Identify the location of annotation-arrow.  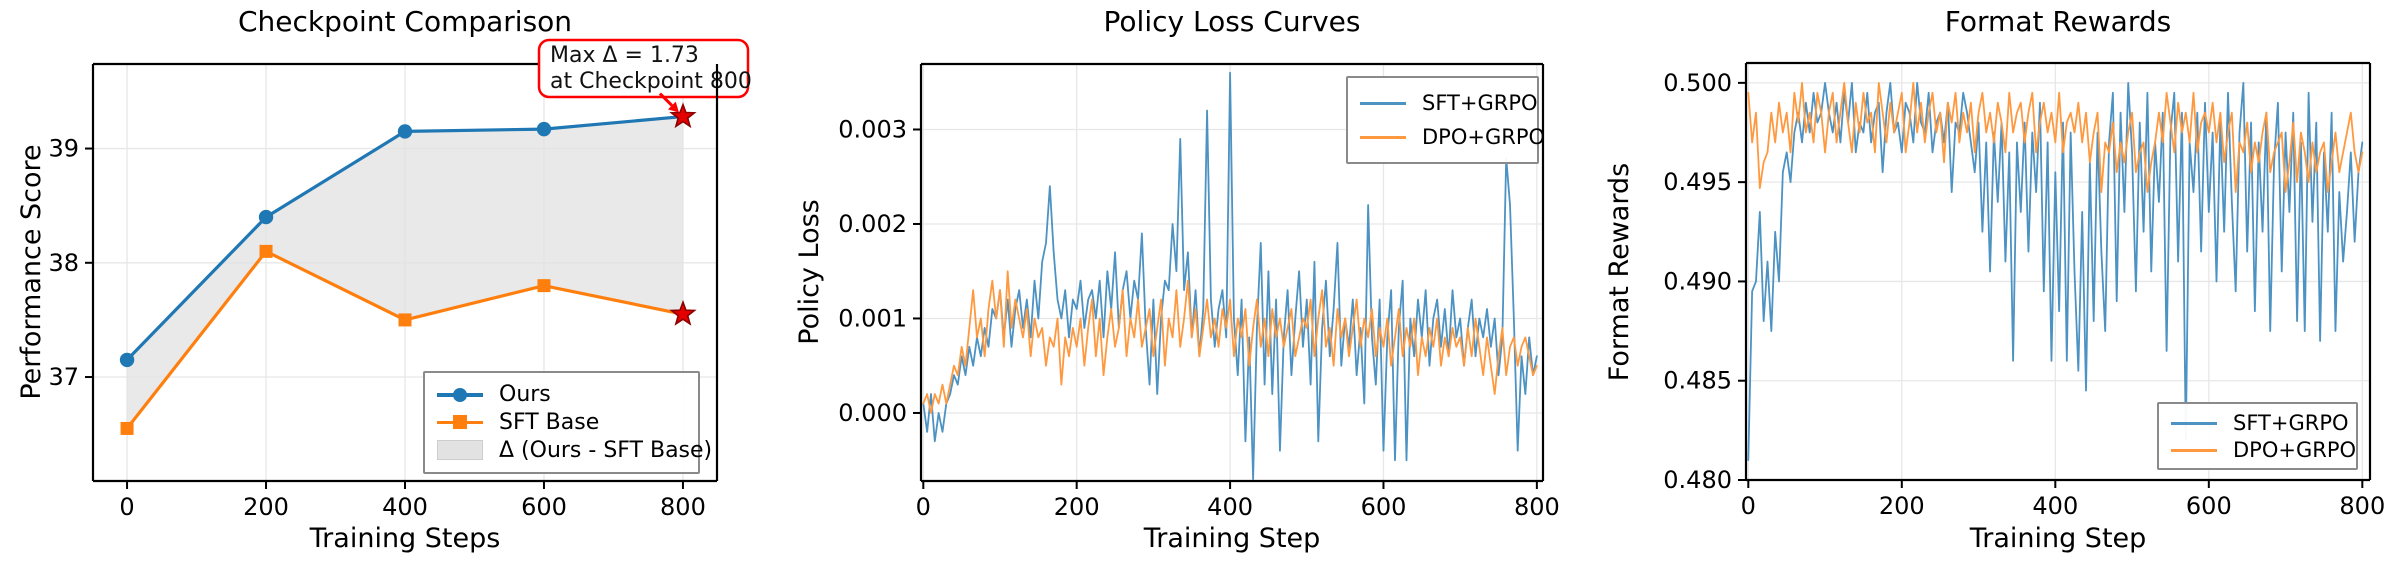
(665, 99).